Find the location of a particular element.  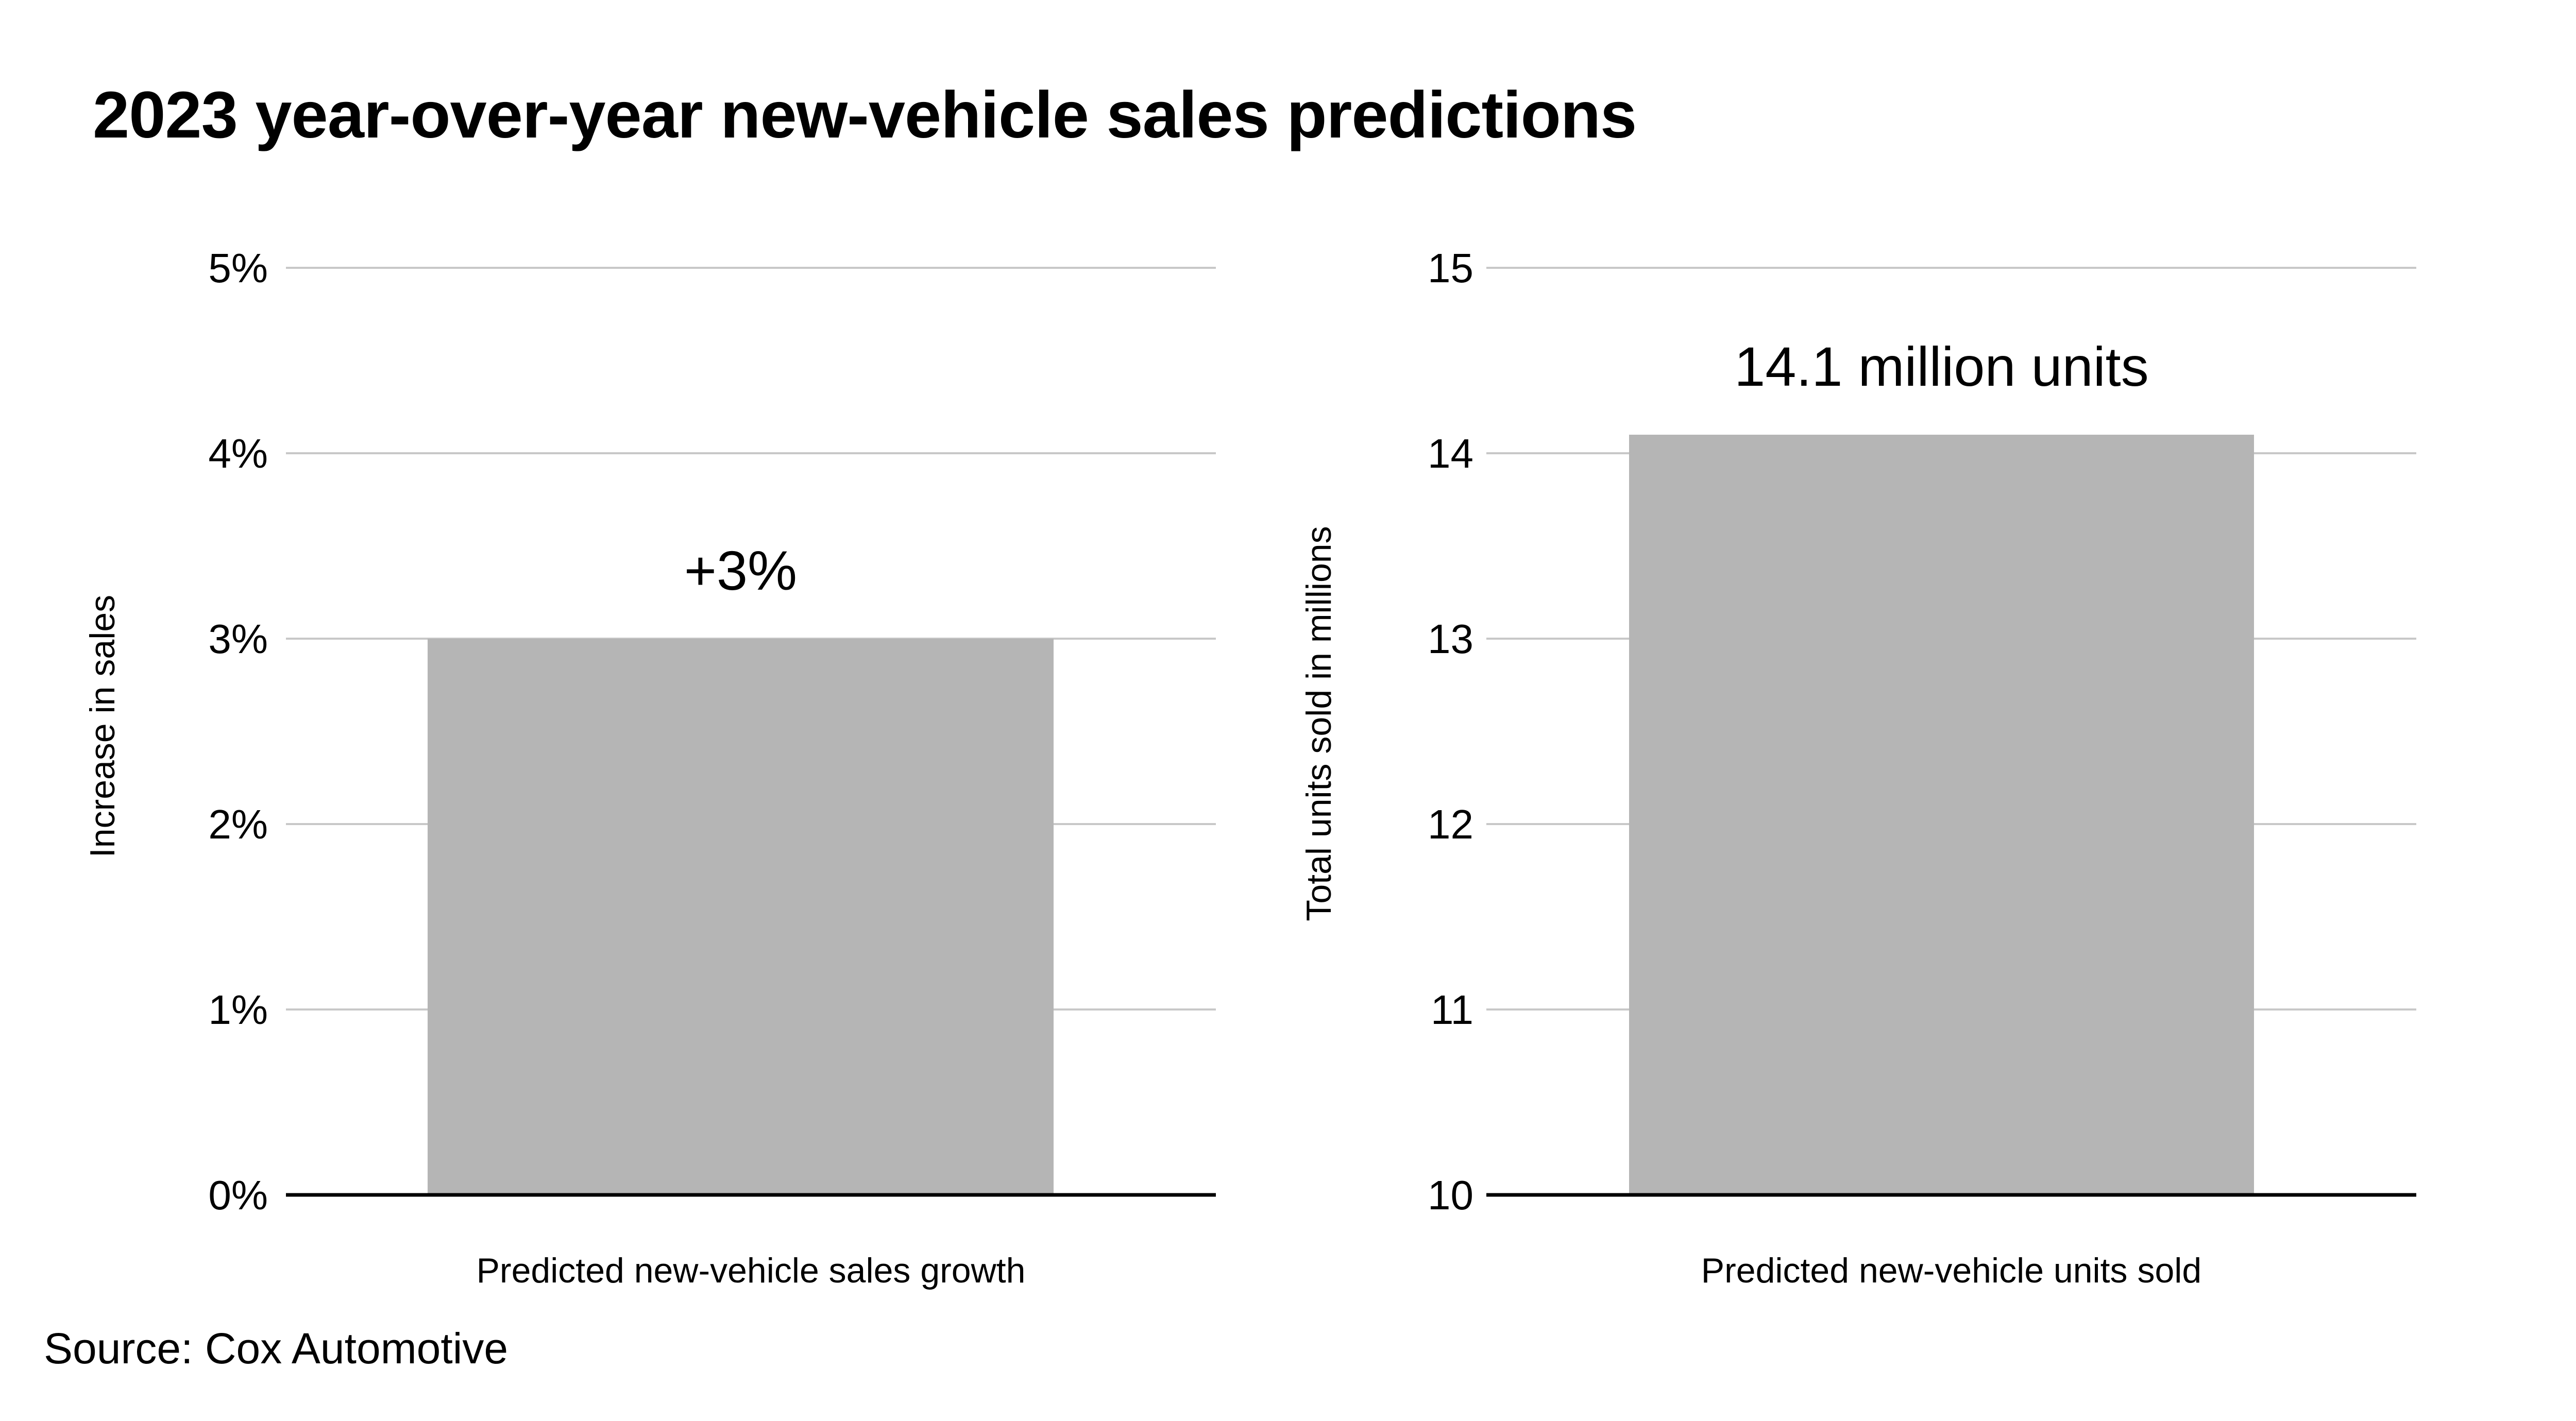

bar-data-label: +3% is located at coordinates (740, 570).